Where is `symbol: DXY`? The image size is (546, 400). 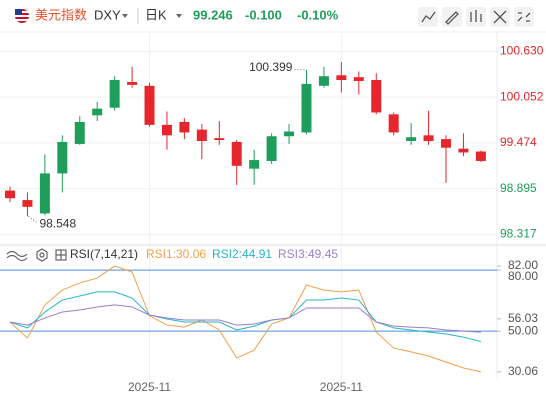
symbol: DXY is located at coordinates (107, 14).